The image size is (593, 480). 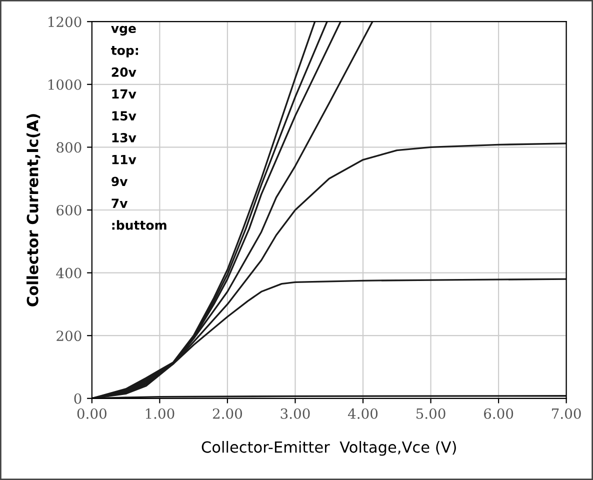 I want to click on annotation: 11v, so click(x=124, y=159).